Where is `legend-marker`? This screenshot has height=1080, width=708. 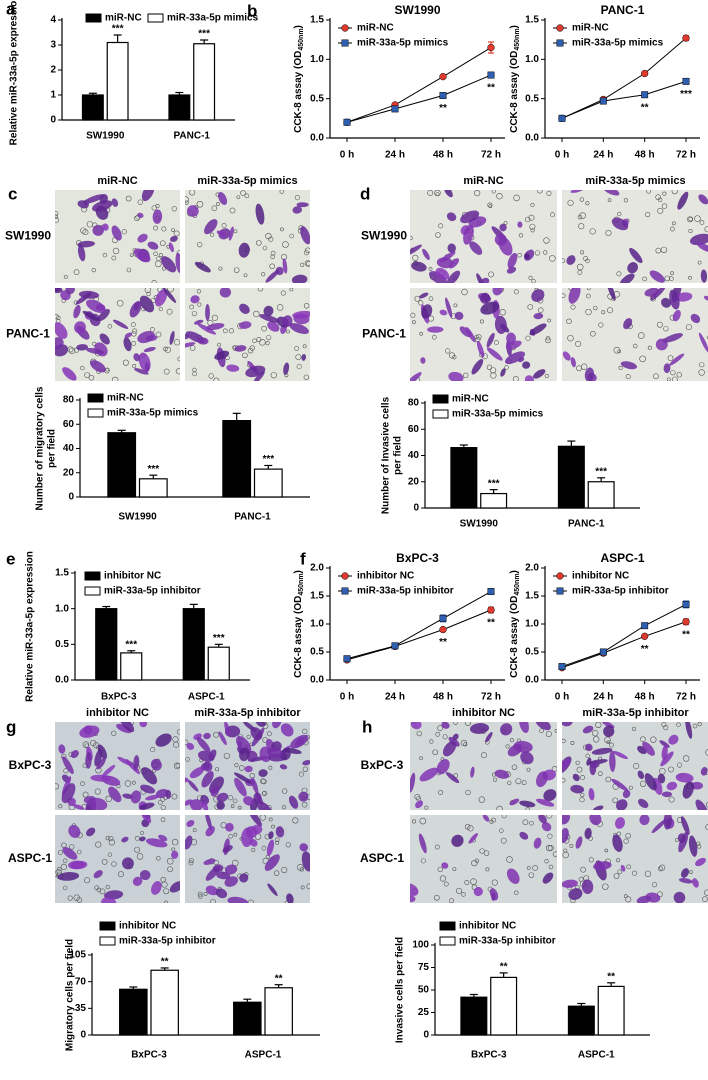
legend-marker is located at coordinates (560, 28).